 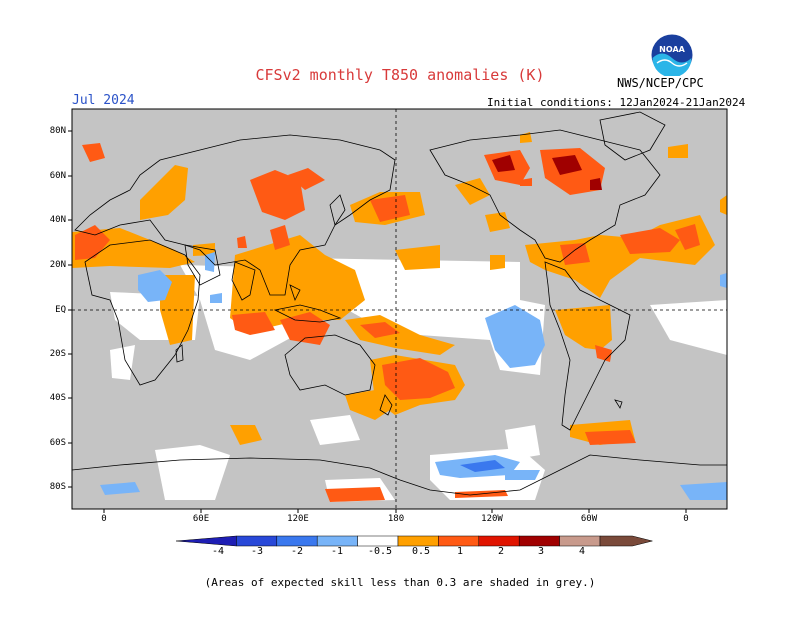 I want to click on lat-label-20s: 20S, so click(x=57, y=354).